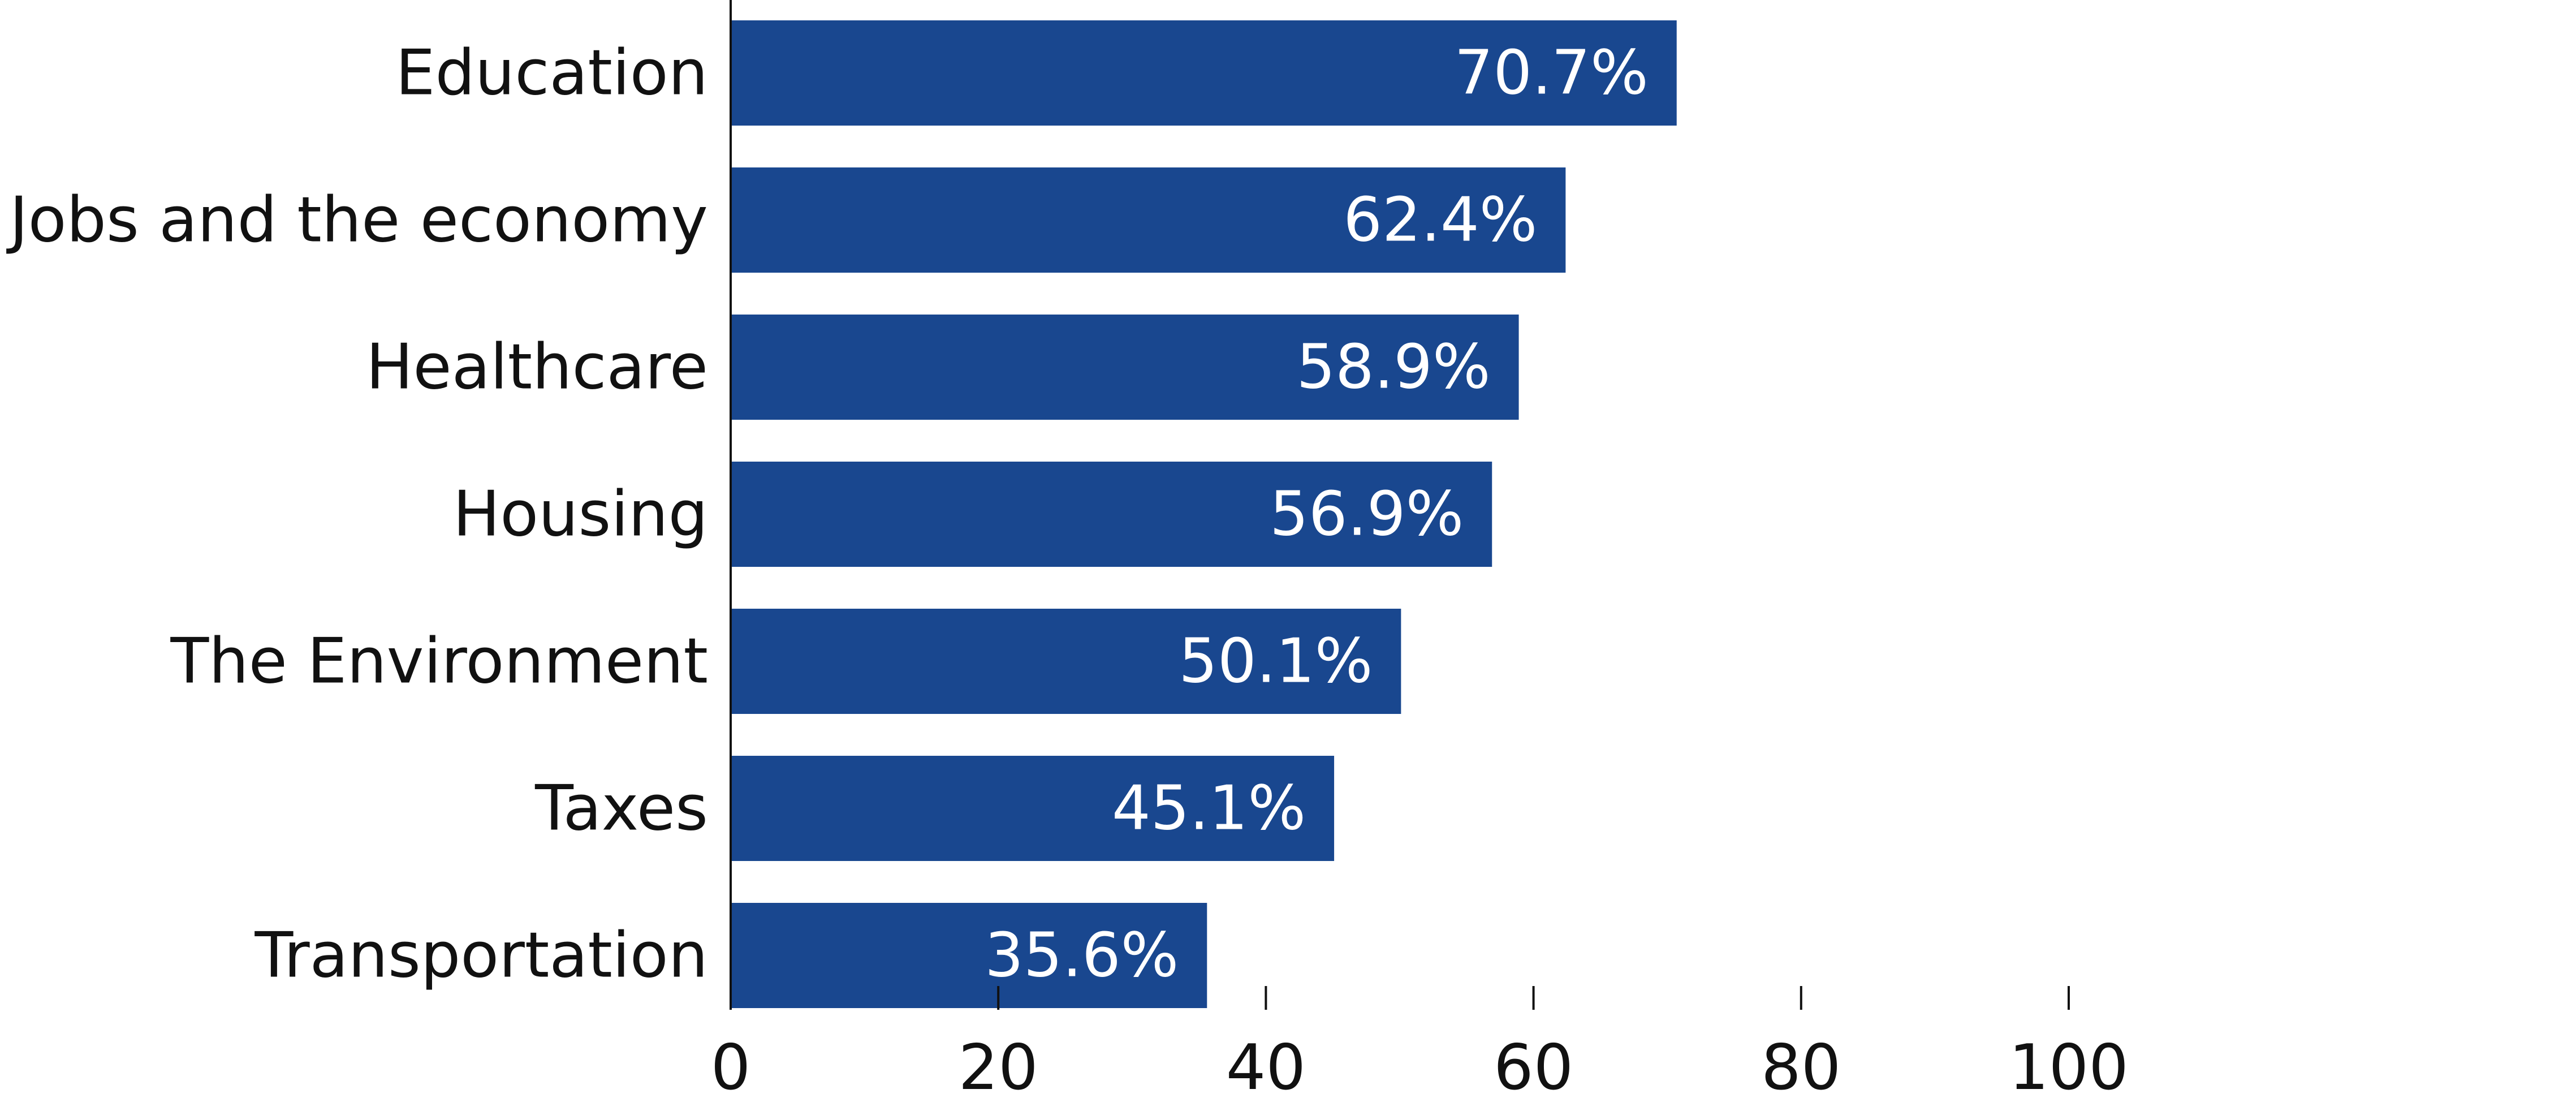 The width and height of the screenshot is (2576, 1102). Describe the element at coordinates (1111, 514) in the screenshot. I see `bar-housing` at that location.